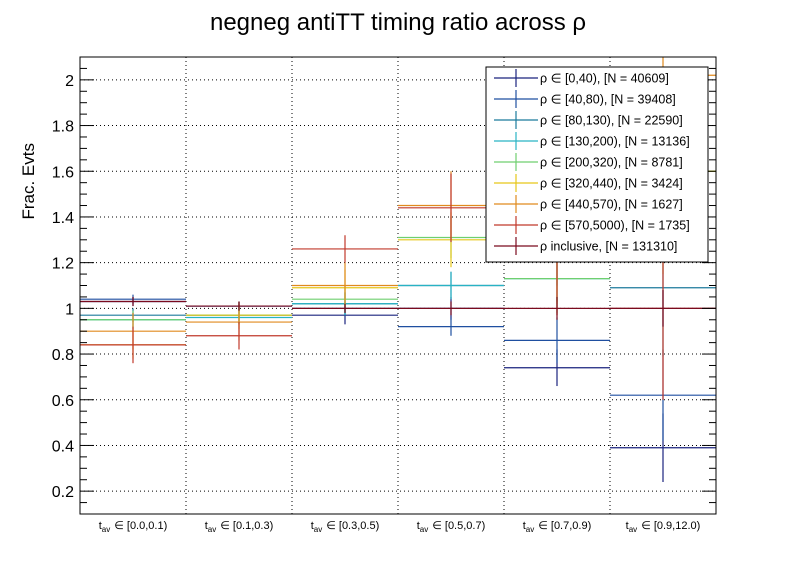 This screenshot has width=796, height=572. What do you see at coordinates (69, 81) in the screenshot?
I see `y-tick-label: 2` at bounding box center [69, 81].